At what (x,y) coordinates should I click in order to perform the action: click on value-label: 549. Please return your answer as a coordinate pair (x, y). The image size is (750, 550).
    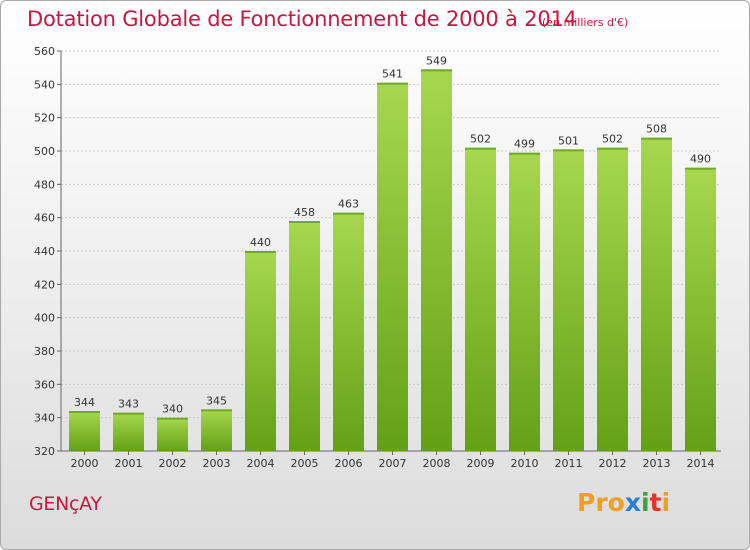
    Looking at the image, I should click on (436, 60).